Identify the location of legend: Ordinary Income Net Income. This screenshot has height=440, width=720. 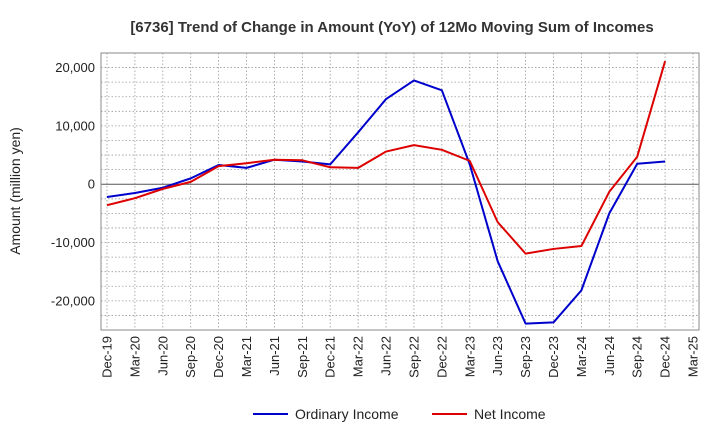
(399, 414).